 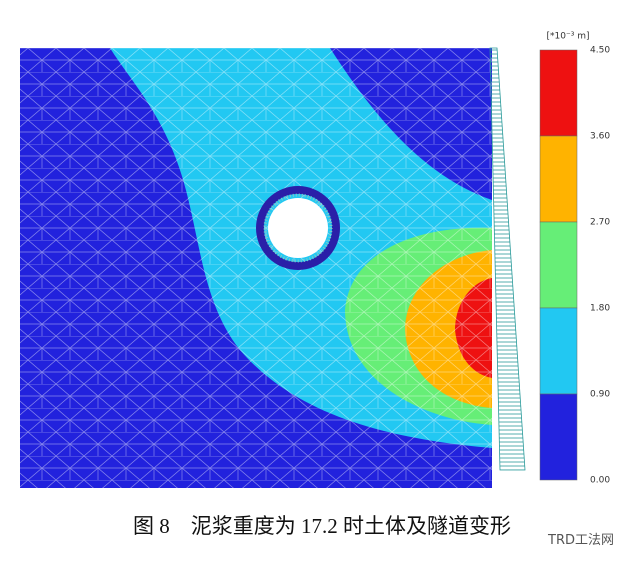 What do you see at coordinates (600, 309) in the screenshot?
I see `scale-label: 1.80` at bounding box center [600, 309].